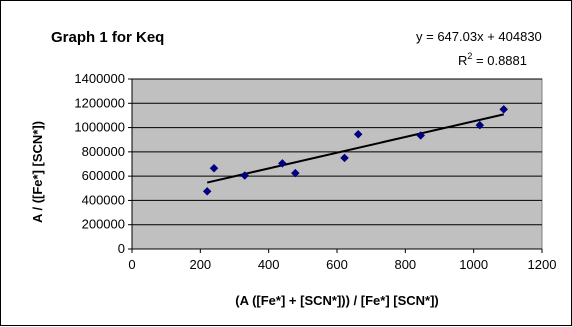 The image size is (572, 327). I want to click on x-tick-label: 0, so click(131, 264).